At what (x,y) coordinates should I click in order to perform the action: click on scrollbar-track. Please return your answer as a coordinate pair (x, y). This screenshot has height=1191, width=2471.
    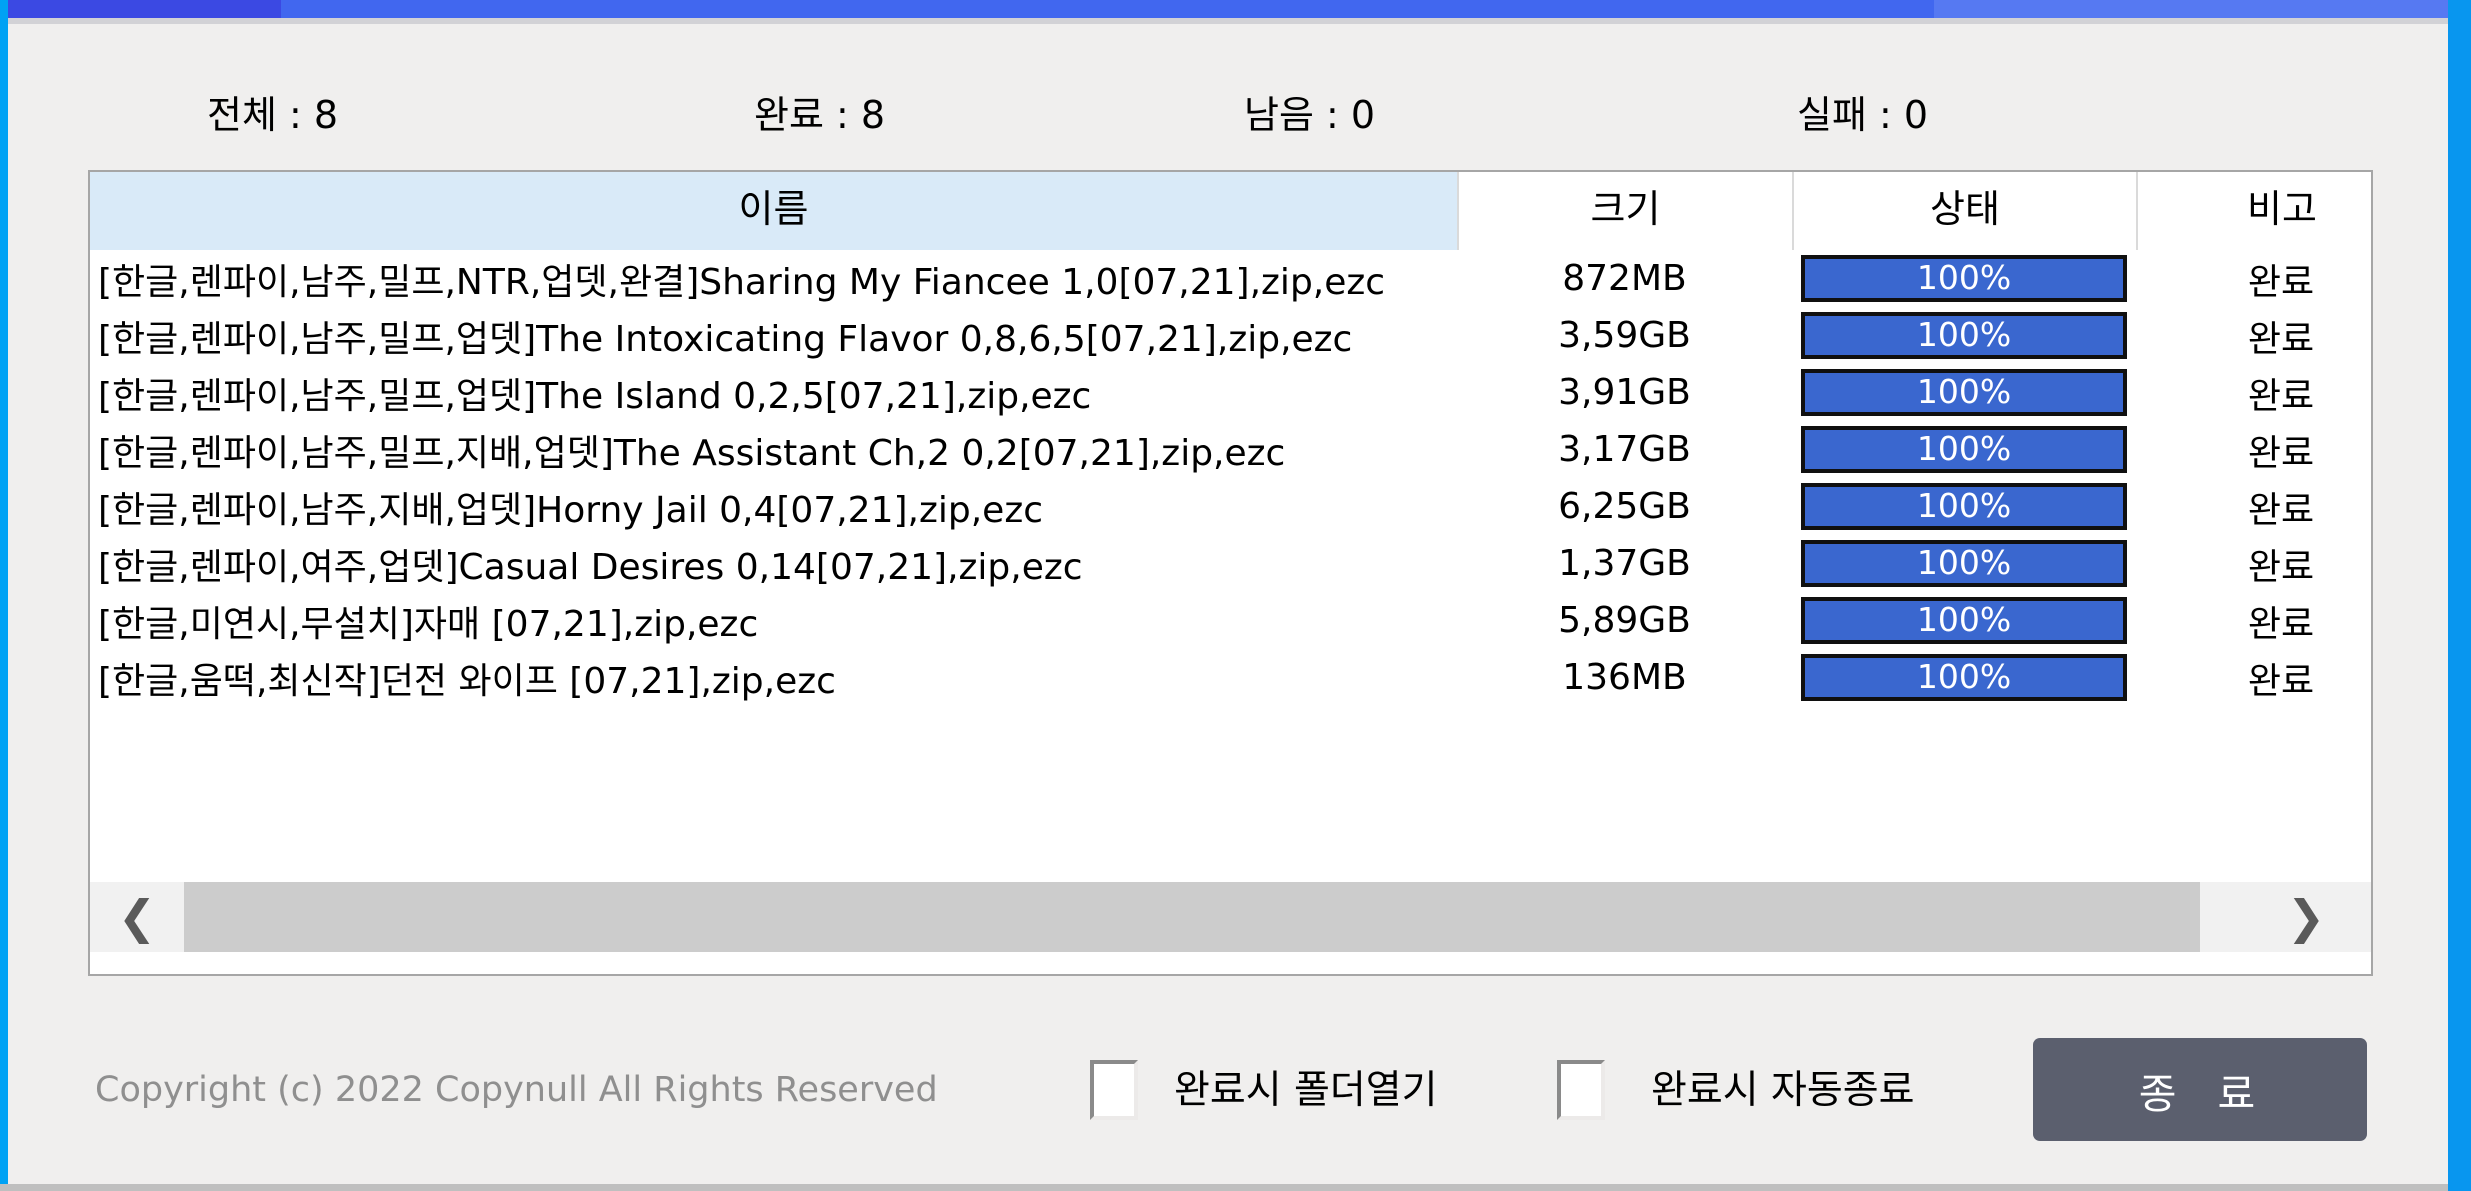
    Looking at the image, I should click on (2220, 917).